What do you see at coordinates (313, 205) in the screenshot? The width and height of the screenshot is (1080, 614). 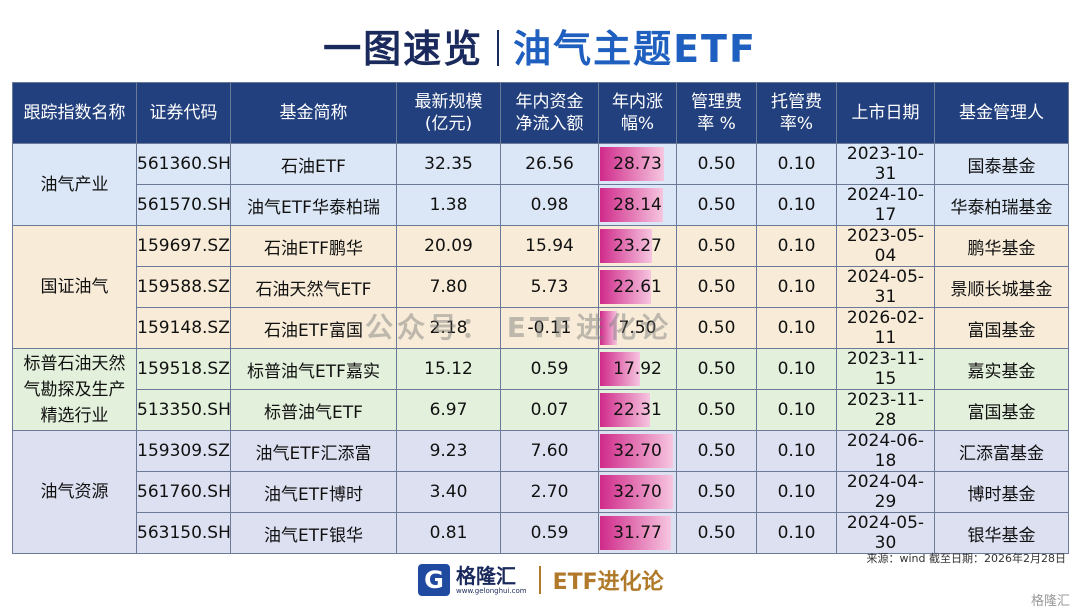 I see `cell: 油气ETF华泰柏瑞` at bounding box center [313, 205].